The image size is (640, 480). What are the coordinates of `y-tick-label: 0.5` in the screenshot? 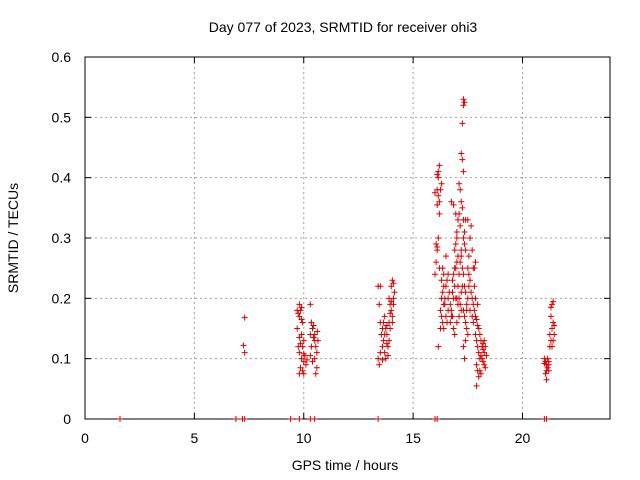 It's located at (62, 117).